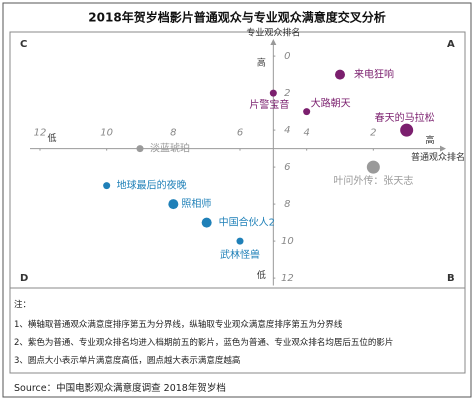 The height and width of the screenshot is (401, 475). I want to click on chart-title: 2018年贺岁档影片普通观众与专业观众满意度交叉分析, so click(236, 17).